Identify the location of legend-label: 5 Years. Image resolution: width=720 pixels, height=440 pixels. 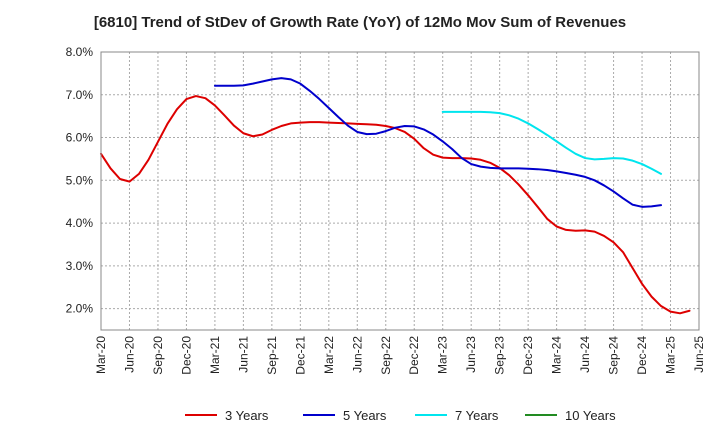
(365, 415).